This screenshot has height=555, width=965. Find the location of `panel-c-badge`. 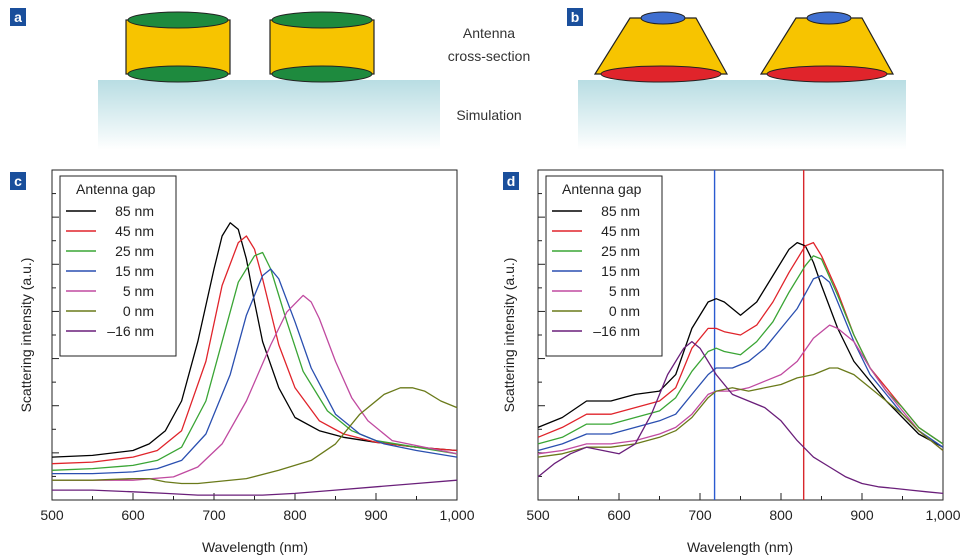

panel-c-badge is located at coordinates (18, 181).